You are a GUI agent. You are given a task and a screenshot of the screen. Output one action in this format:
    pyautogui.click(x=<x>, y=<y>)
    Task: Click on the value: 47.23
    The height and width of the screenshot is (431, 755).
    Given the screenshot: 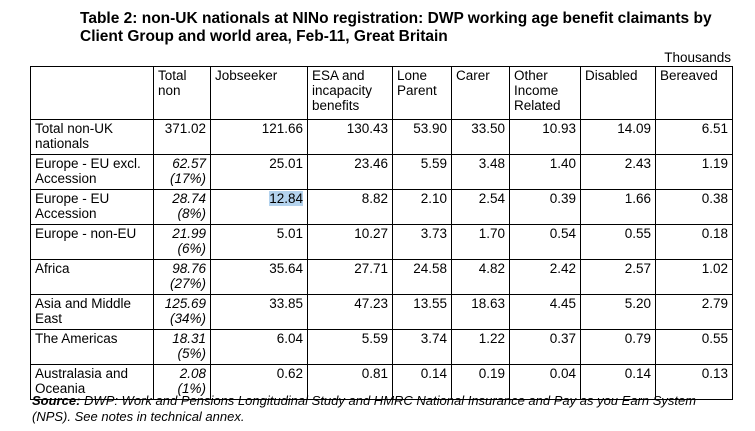 What is the action you would take?
    pyautogui.click(x=371, y=303)
    